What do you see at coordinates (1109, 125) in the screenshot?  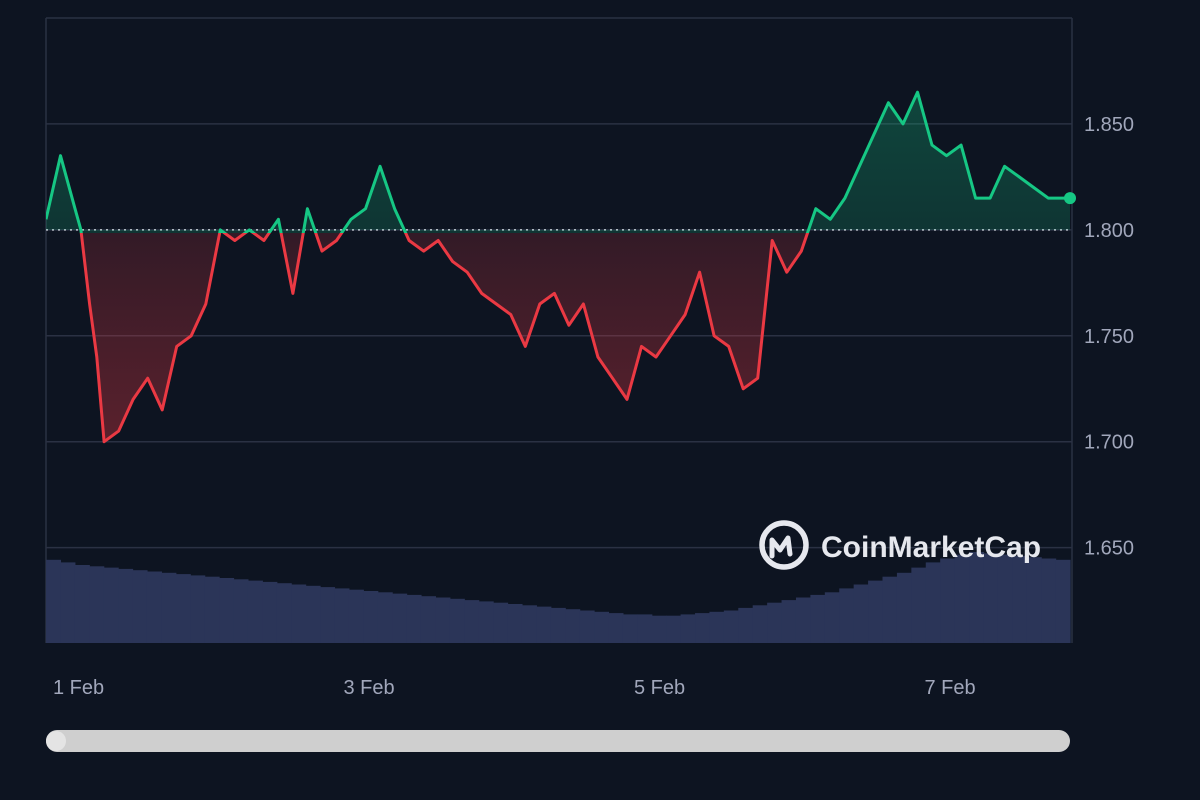 I see `y-tick-label: 1.850` at bounding box center [1109, 125].